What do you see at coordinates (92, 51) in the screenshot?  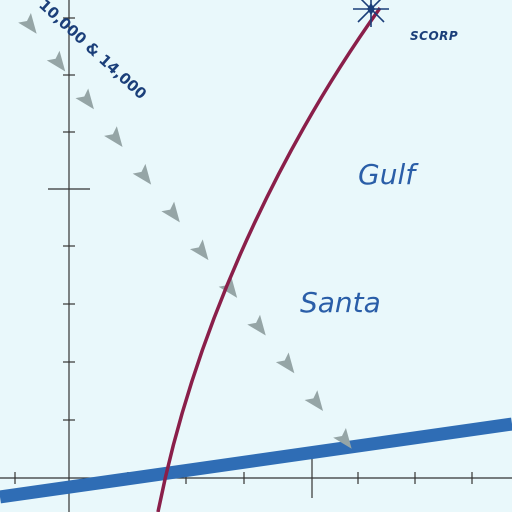 I see `route-altitude-label: 10,000 & 14,000` at bounding box center [92, 51].